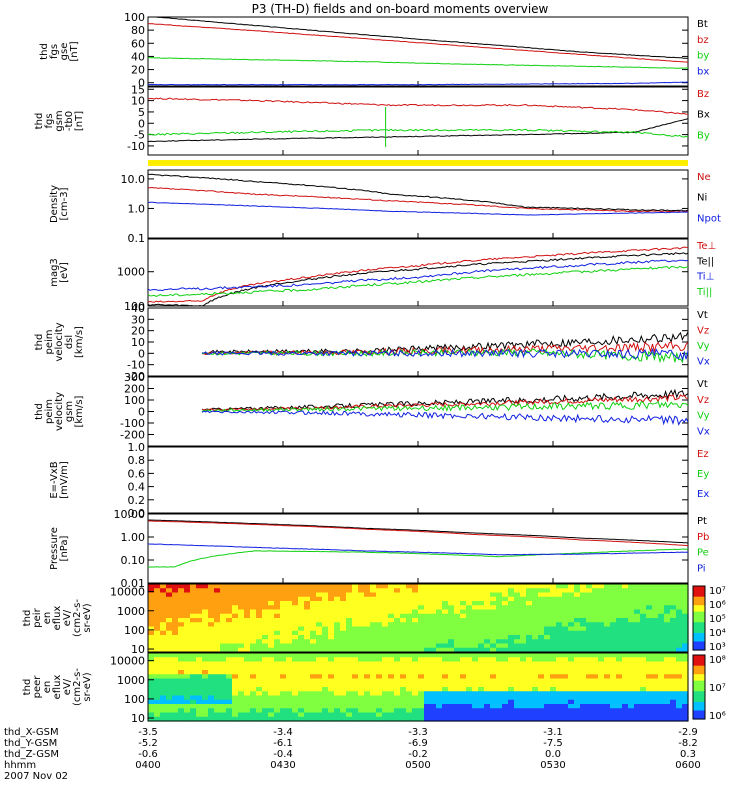 This screenshot has height=800, width=750. I want to click on series-bx, so click(418, 83).